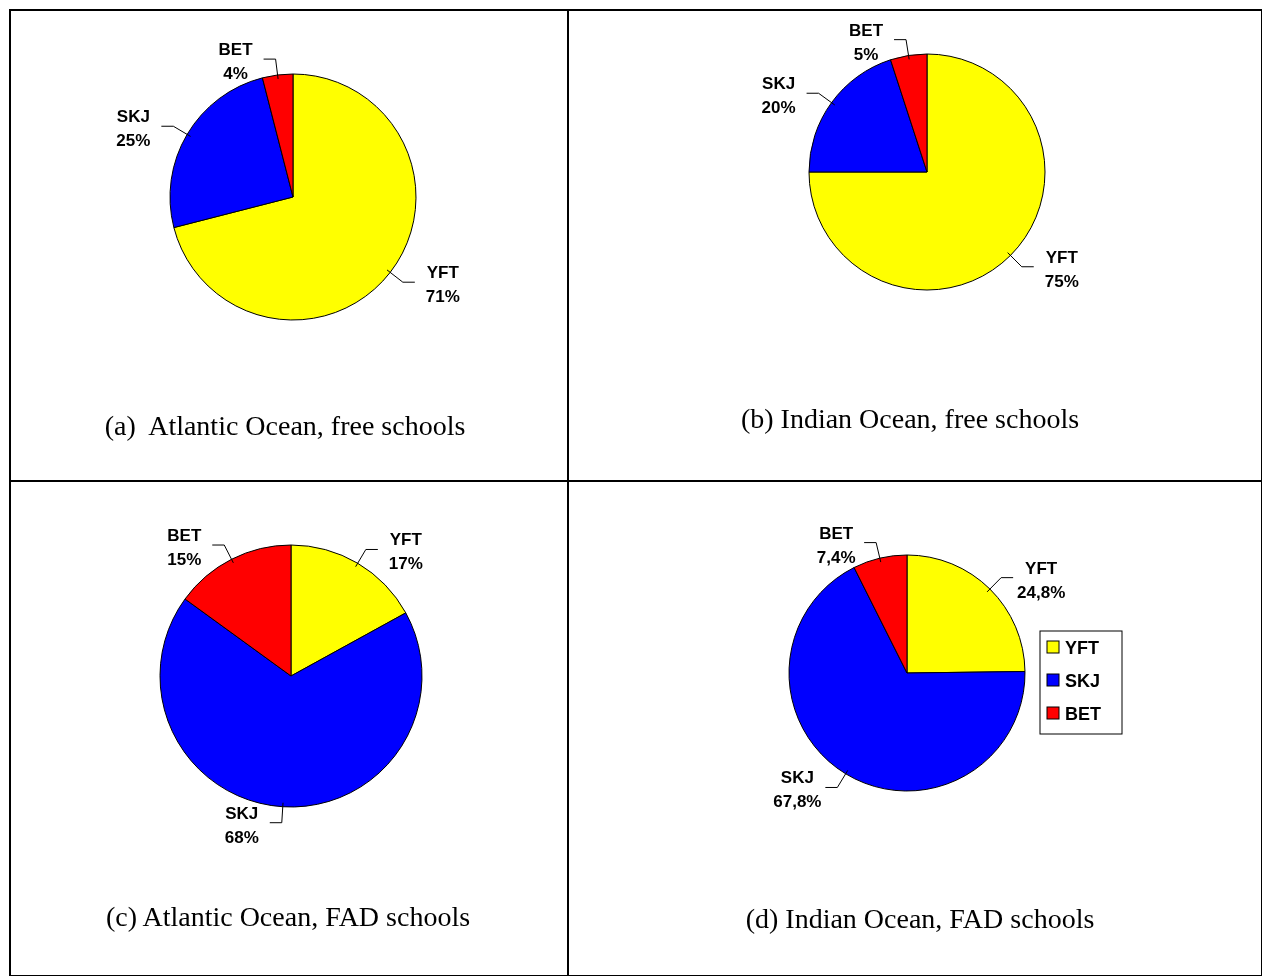 This screenshot has width=1262, height=976. Describe the element at coordinates (241, 837) in the screenshot. I see `data-label: 68%` at that location.